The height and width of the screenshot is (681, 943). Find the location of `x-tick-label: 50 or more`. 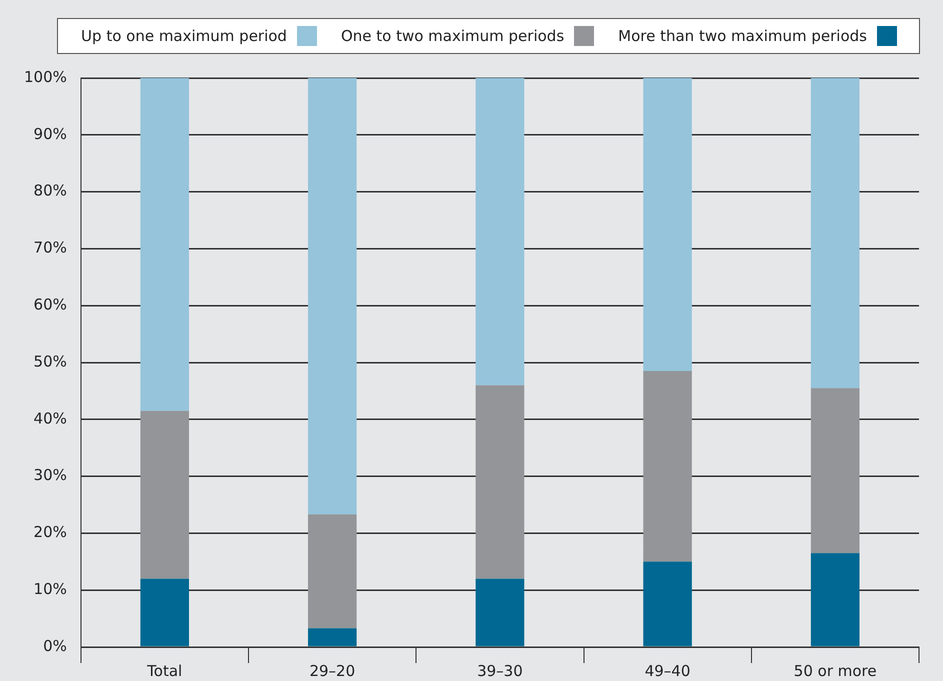

x-tick-label: 50 or more is located at coordinates (835, 671).